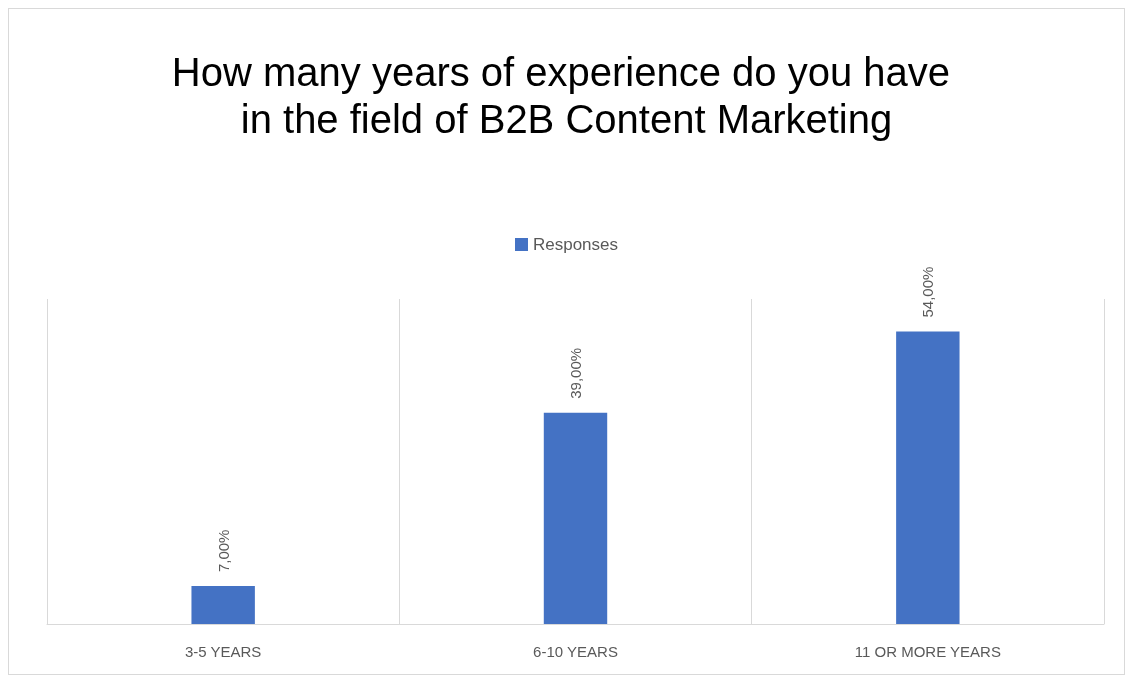 This screenshot has width=1133, height=683. I want to click on x-tick-label: 6-10 YEARS, so click(575, 651).